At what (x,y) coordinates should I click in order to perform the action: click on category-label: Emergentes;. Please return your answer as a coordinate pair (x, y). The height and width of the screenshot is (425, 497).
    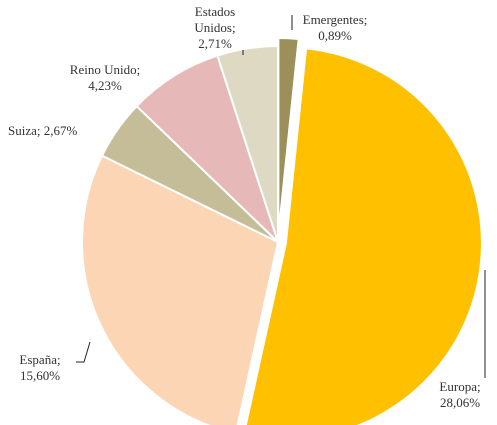
    Looking at the image, I should click on (335, 19).